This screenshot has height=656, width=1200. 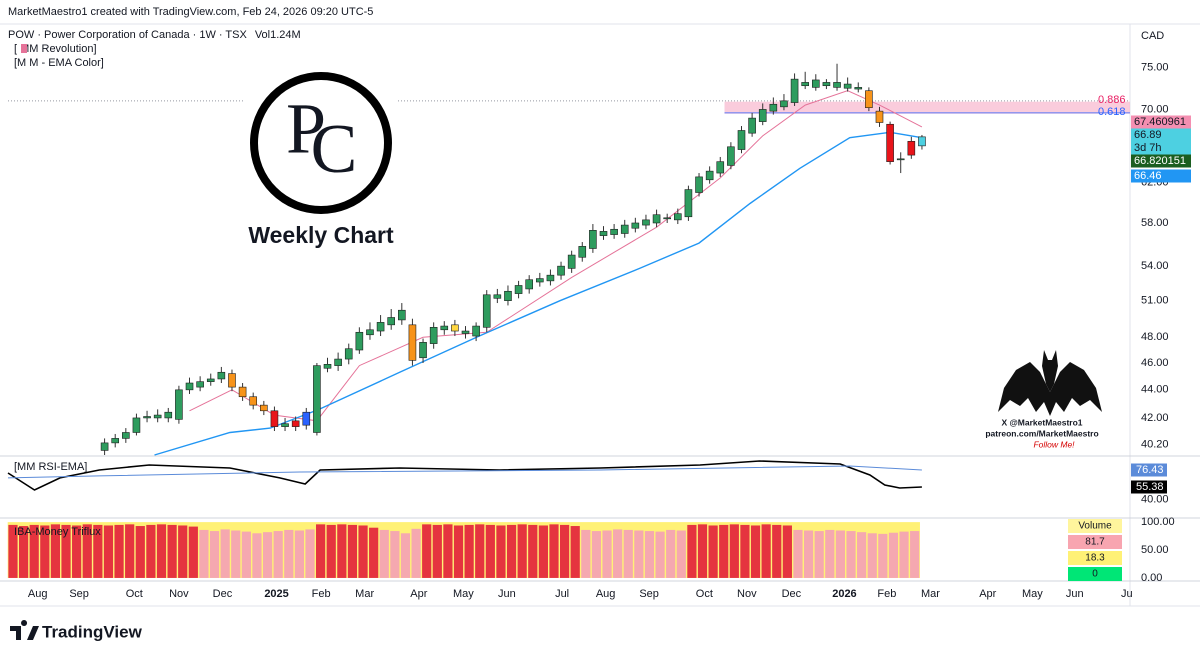 I want to click on x-tick-label: Apr, so click(x=418, y=594).